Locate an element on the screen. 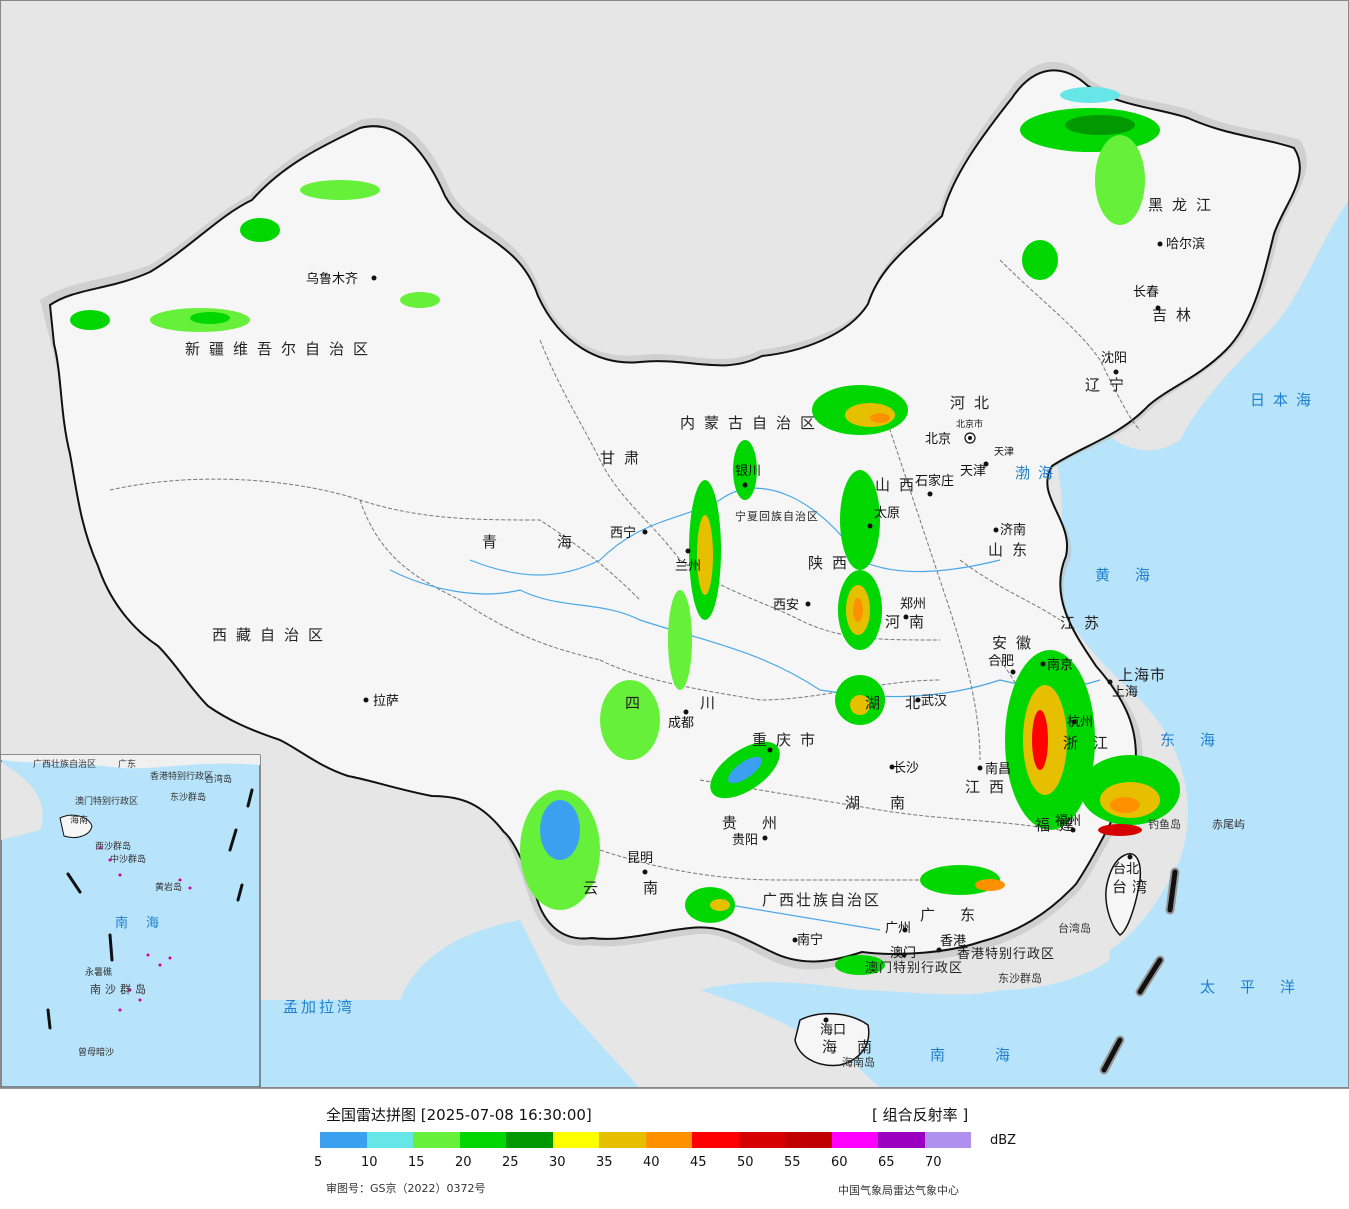 Image resolution: width=1349 pixels, height=1209 pixels. sea-south: 南海 is located at coordinates (995, 1055).